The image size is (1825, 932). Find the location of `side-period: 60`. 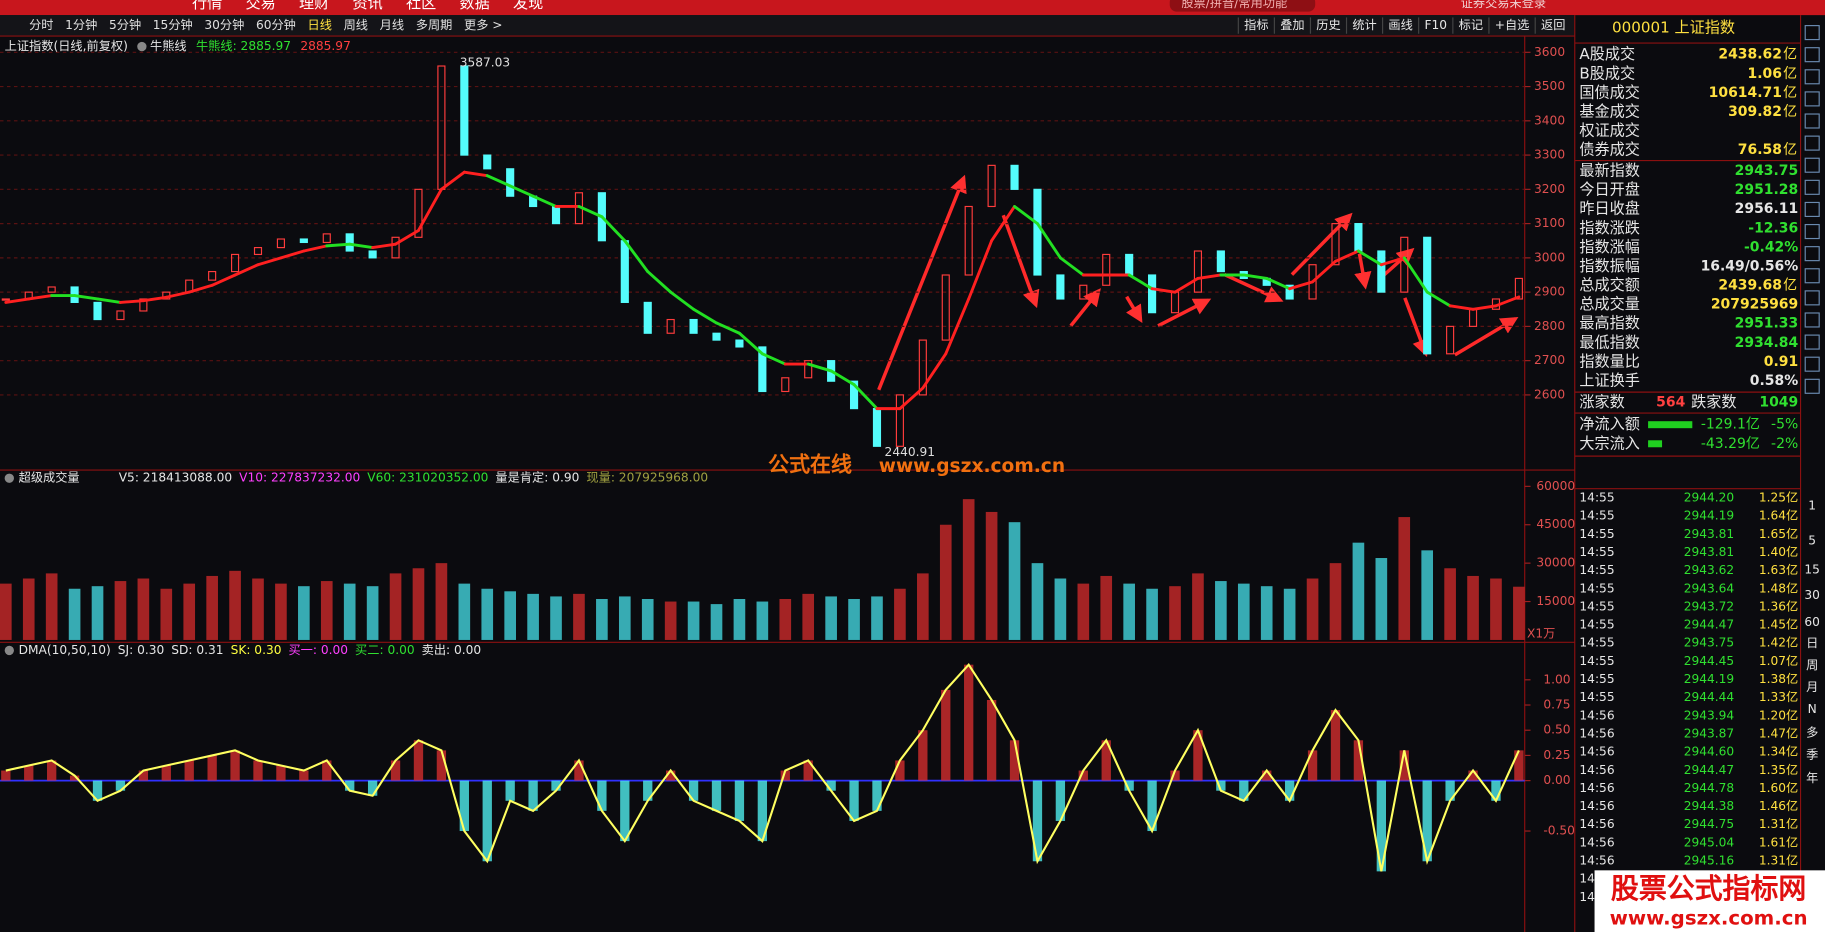

side-period: 60 is located at coordinates (1812, 622).